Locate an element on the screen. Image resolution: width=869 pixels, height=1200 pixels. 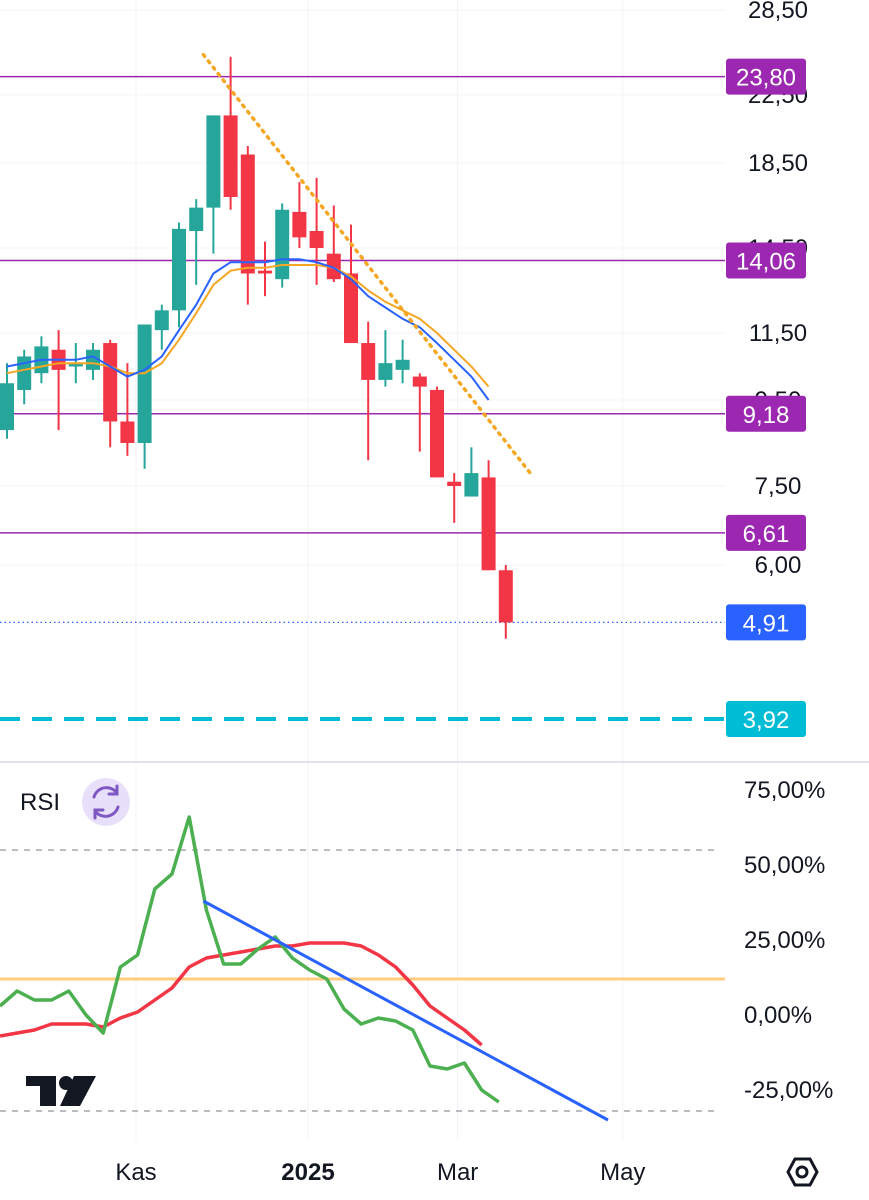
level-badge-1-bg is located at coordinates (766, 260).